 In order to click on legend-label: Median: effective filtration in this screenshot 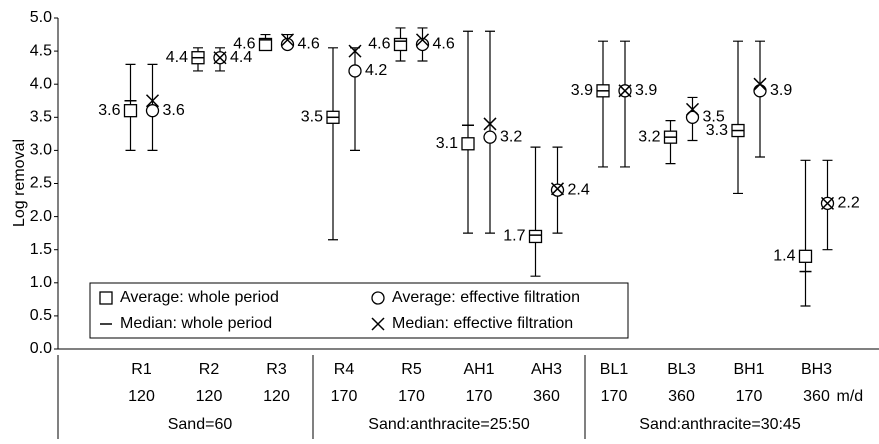, I will do `click(482, 323)`.